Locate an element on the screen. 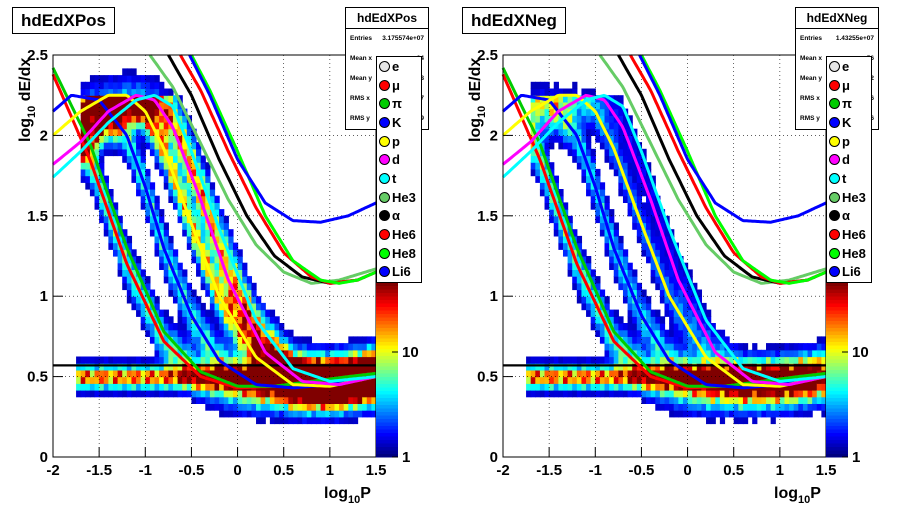  x-tick-label: -2 is located at coordinates (502, 470).